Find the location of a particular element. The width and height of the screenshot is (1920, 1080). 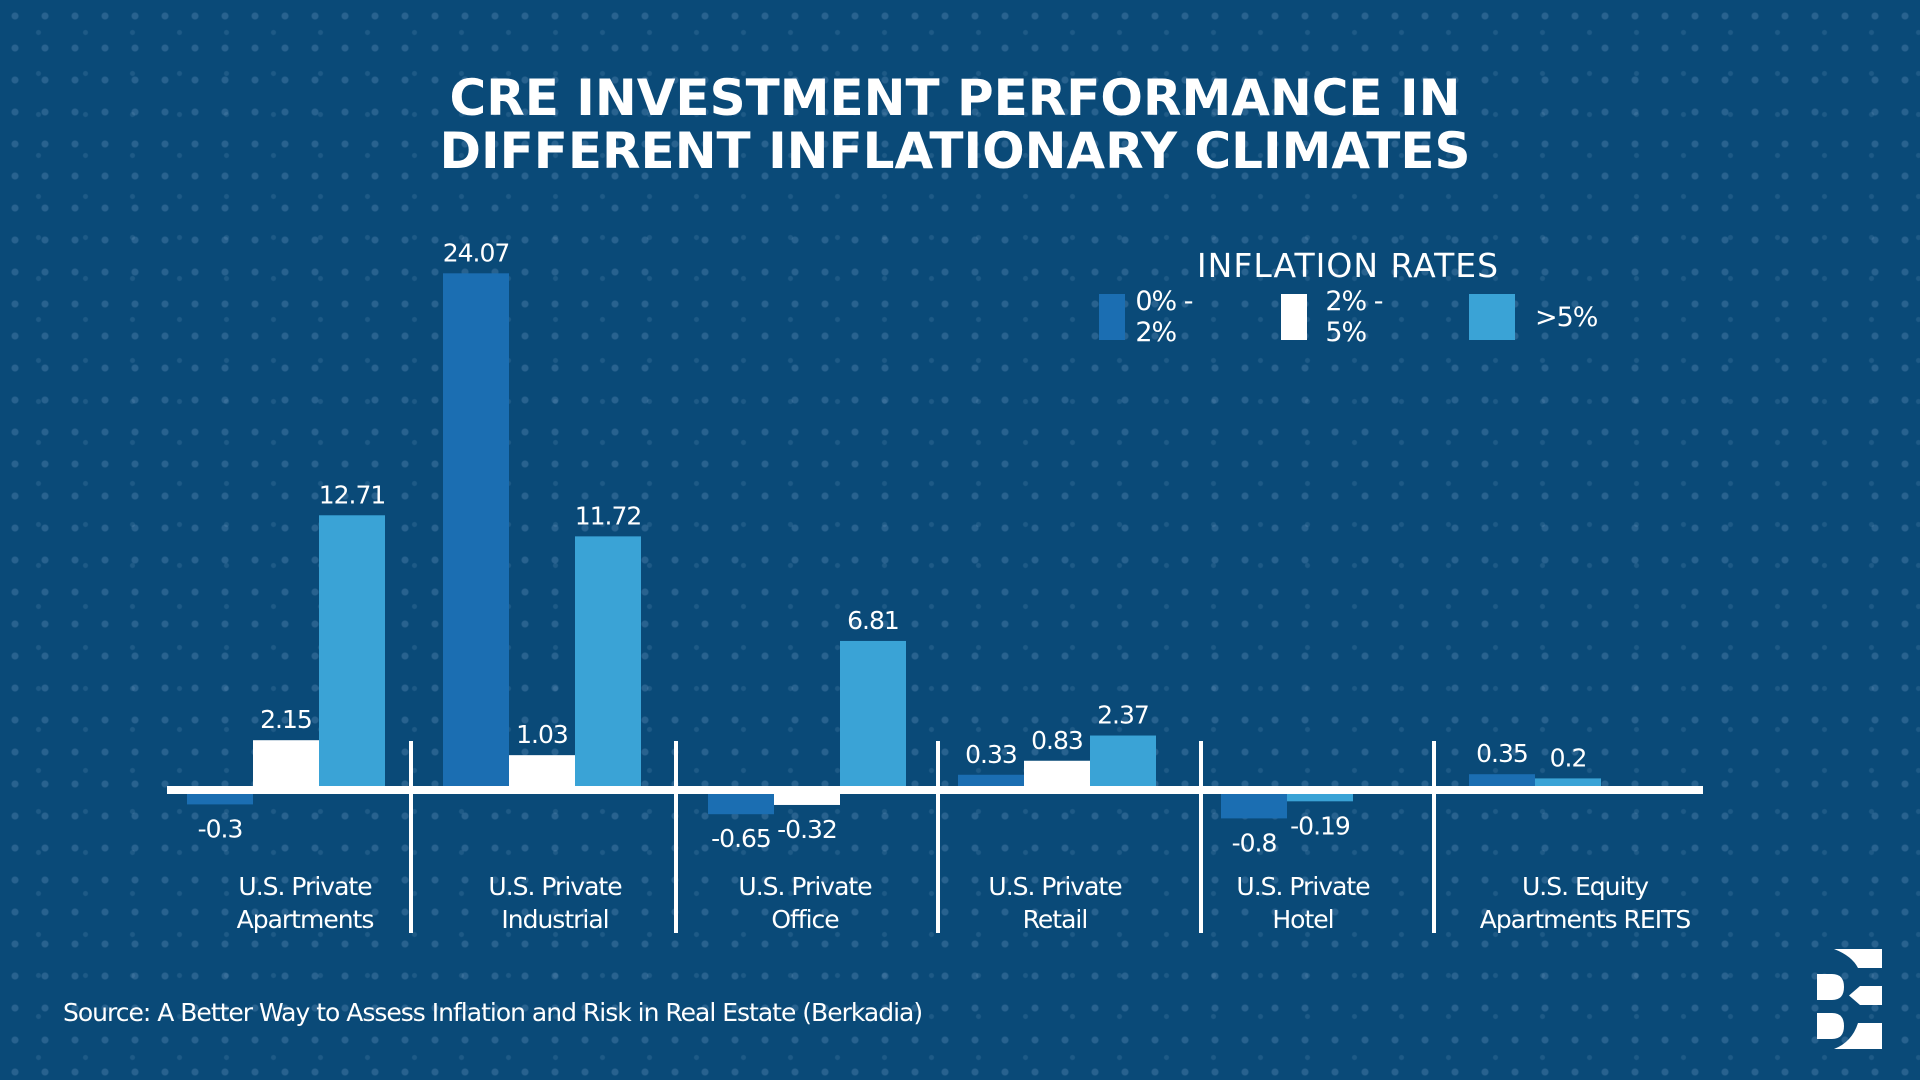

category-label-u-s-equity-apartments-reits: U.S. Equity is located at coordinates (1585, 886).